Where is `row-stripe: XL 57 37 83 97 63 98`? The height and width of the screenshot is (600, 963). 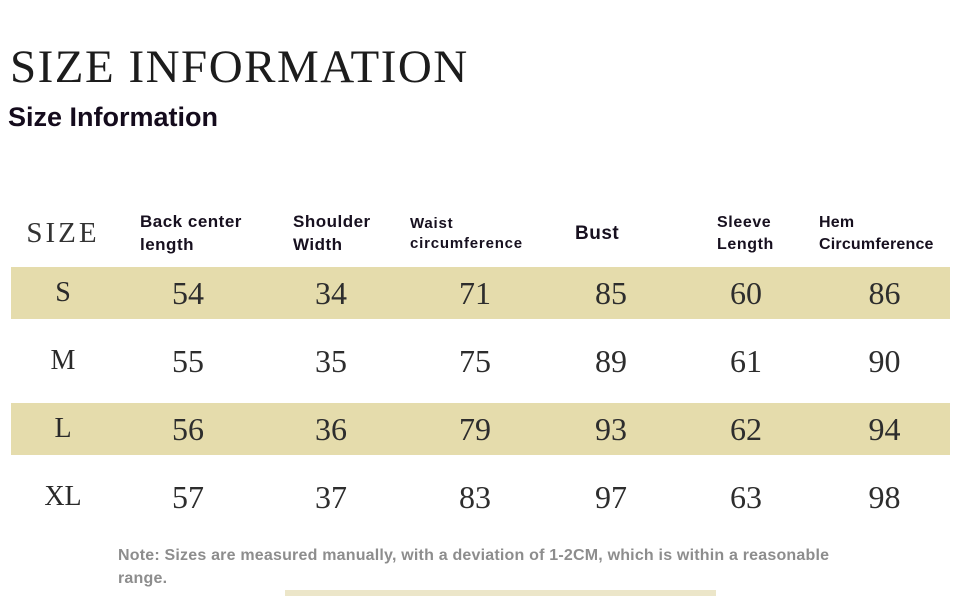 row-stripe: XL 57 37 83 97 63 98 is located at coordinates (480, 497).